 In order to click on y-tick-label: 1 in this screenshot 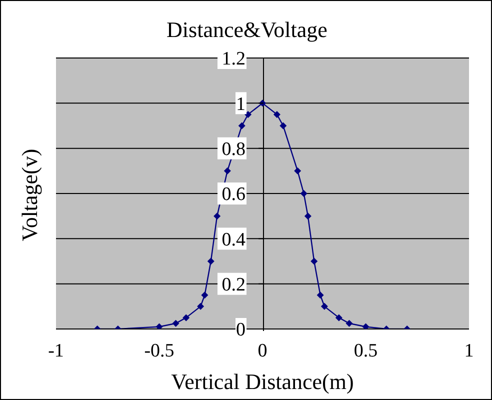, I will do `click(241, 104)`.